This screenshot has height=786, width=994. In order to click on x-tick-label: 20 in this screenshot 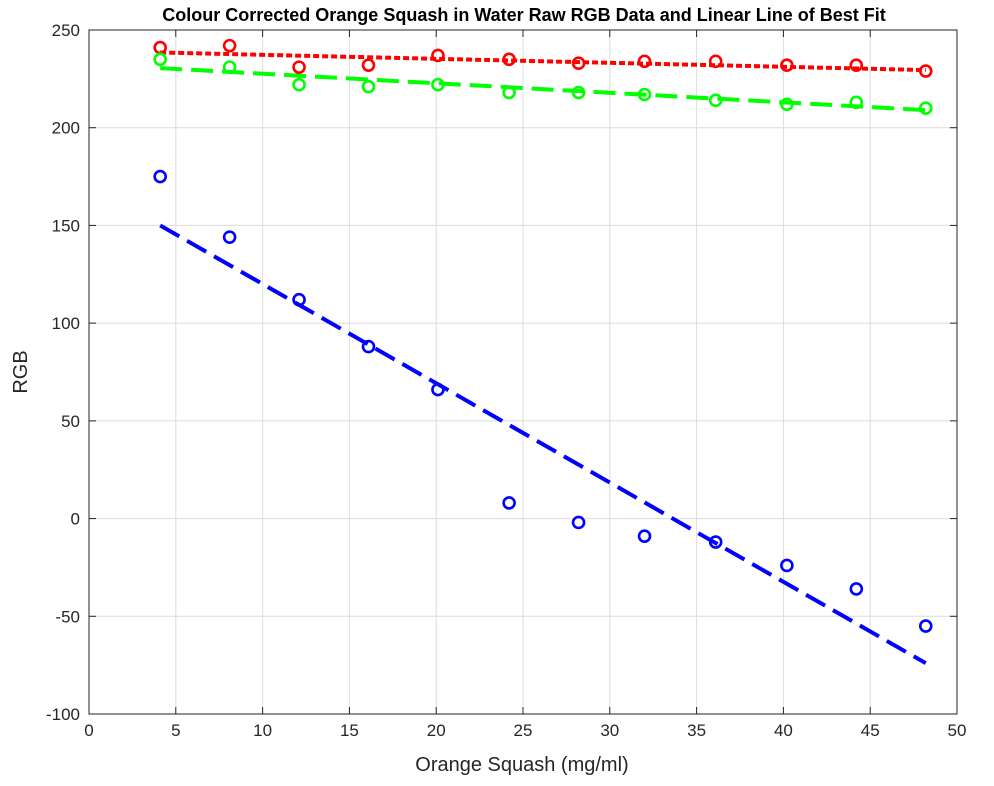, I will do `click(436, 730)`.